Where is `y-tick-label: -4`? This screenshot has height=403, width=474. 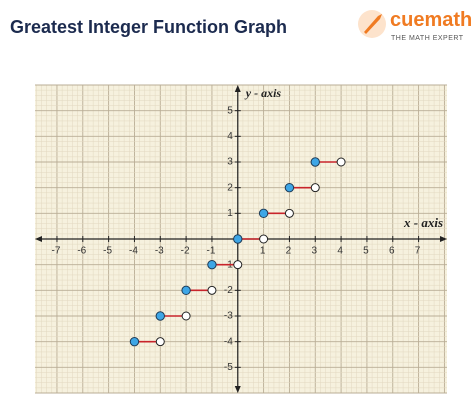 y-tick-label: -4 is located at coordinates (228, 341).